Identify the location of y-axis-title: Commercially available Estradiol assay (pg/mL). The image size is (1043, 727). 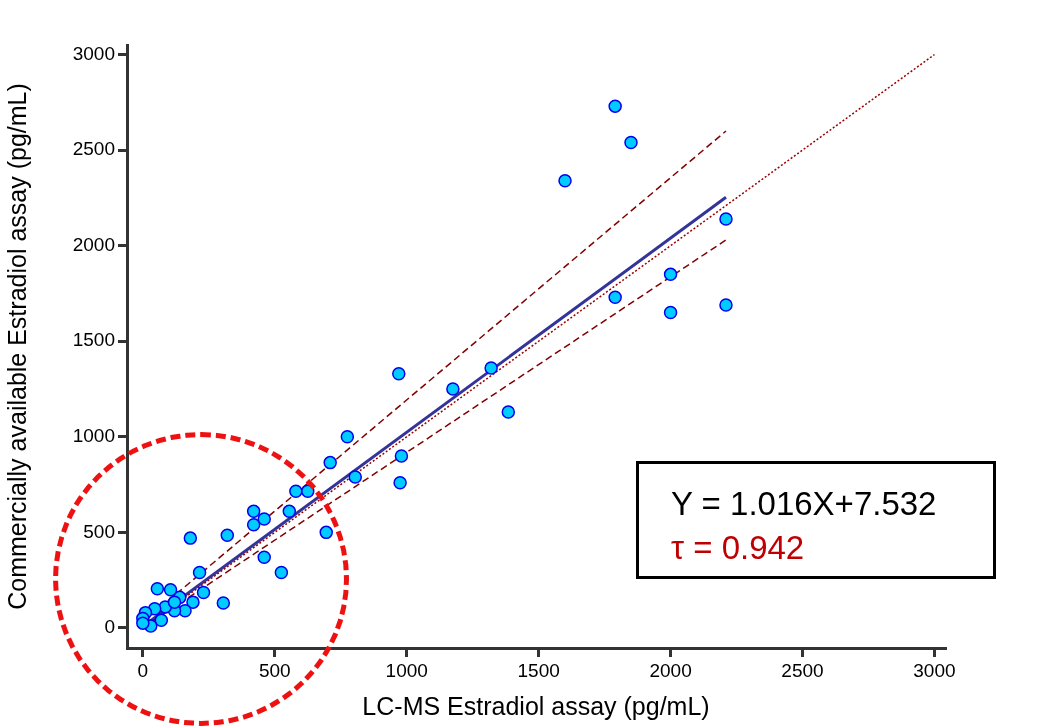
(16, 346).